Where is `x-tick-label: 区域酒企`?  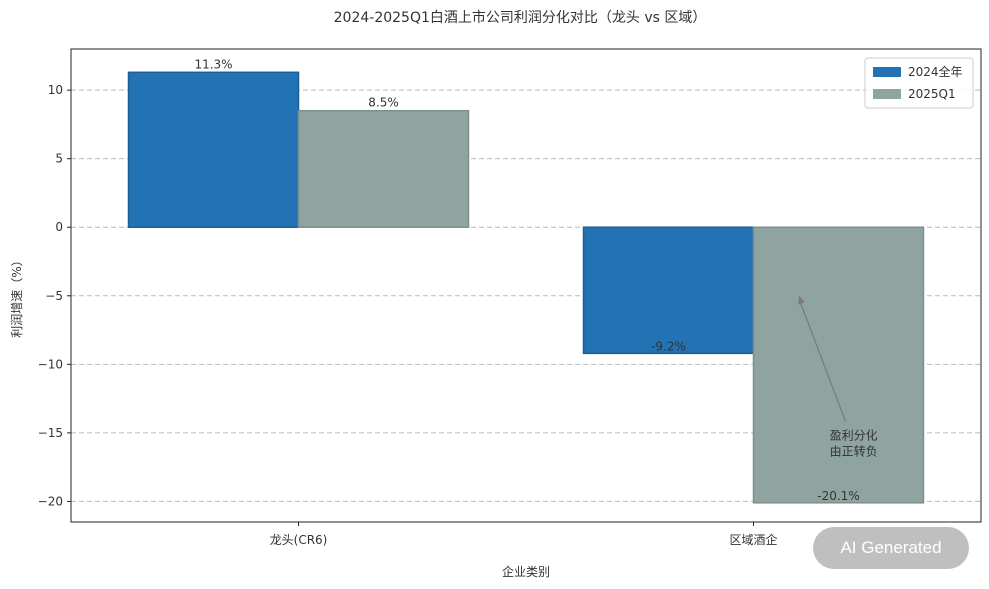 x-tick-label: 区域酒企 is located at coordinates (753, 539).